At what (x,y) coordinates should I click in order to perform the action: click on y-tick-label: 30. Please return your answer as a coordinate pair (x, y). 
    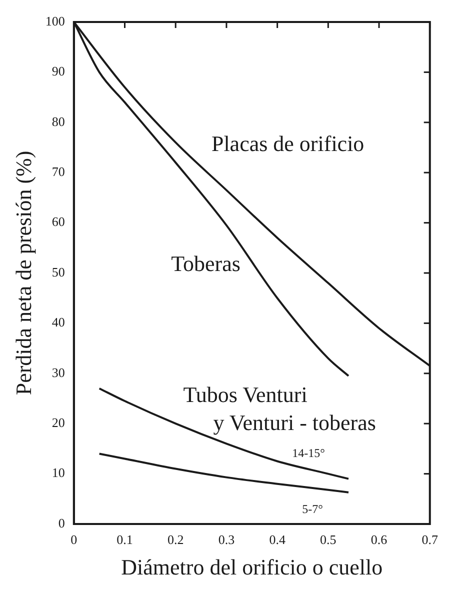
    Looking at the image, I should click on (58, 372).